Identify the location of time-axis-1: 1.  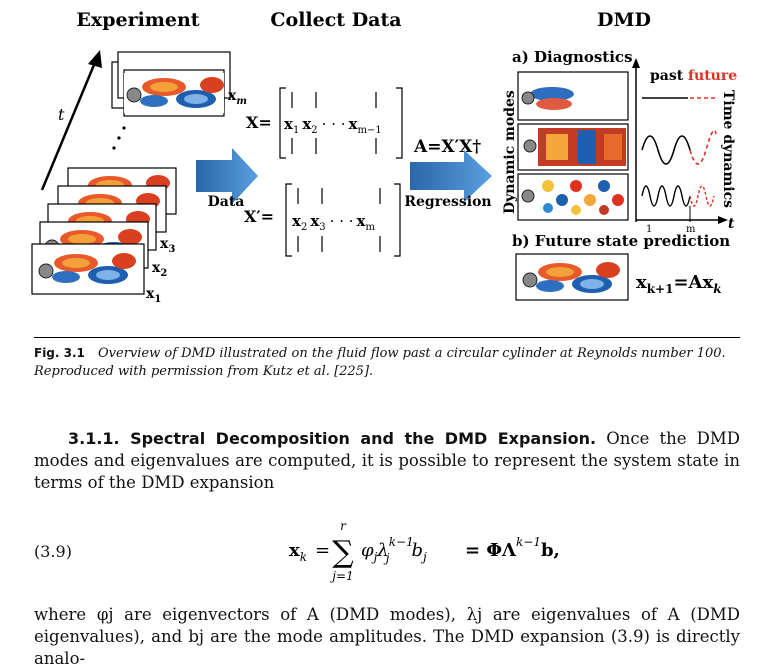
(649, 229).